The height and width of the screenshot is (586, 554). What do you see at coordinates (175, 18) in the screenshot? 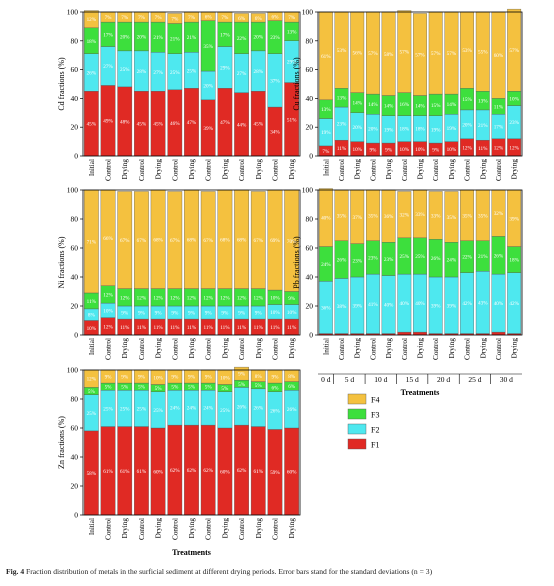
I see `p1-bar-f4` at bounding box center [175, 18].